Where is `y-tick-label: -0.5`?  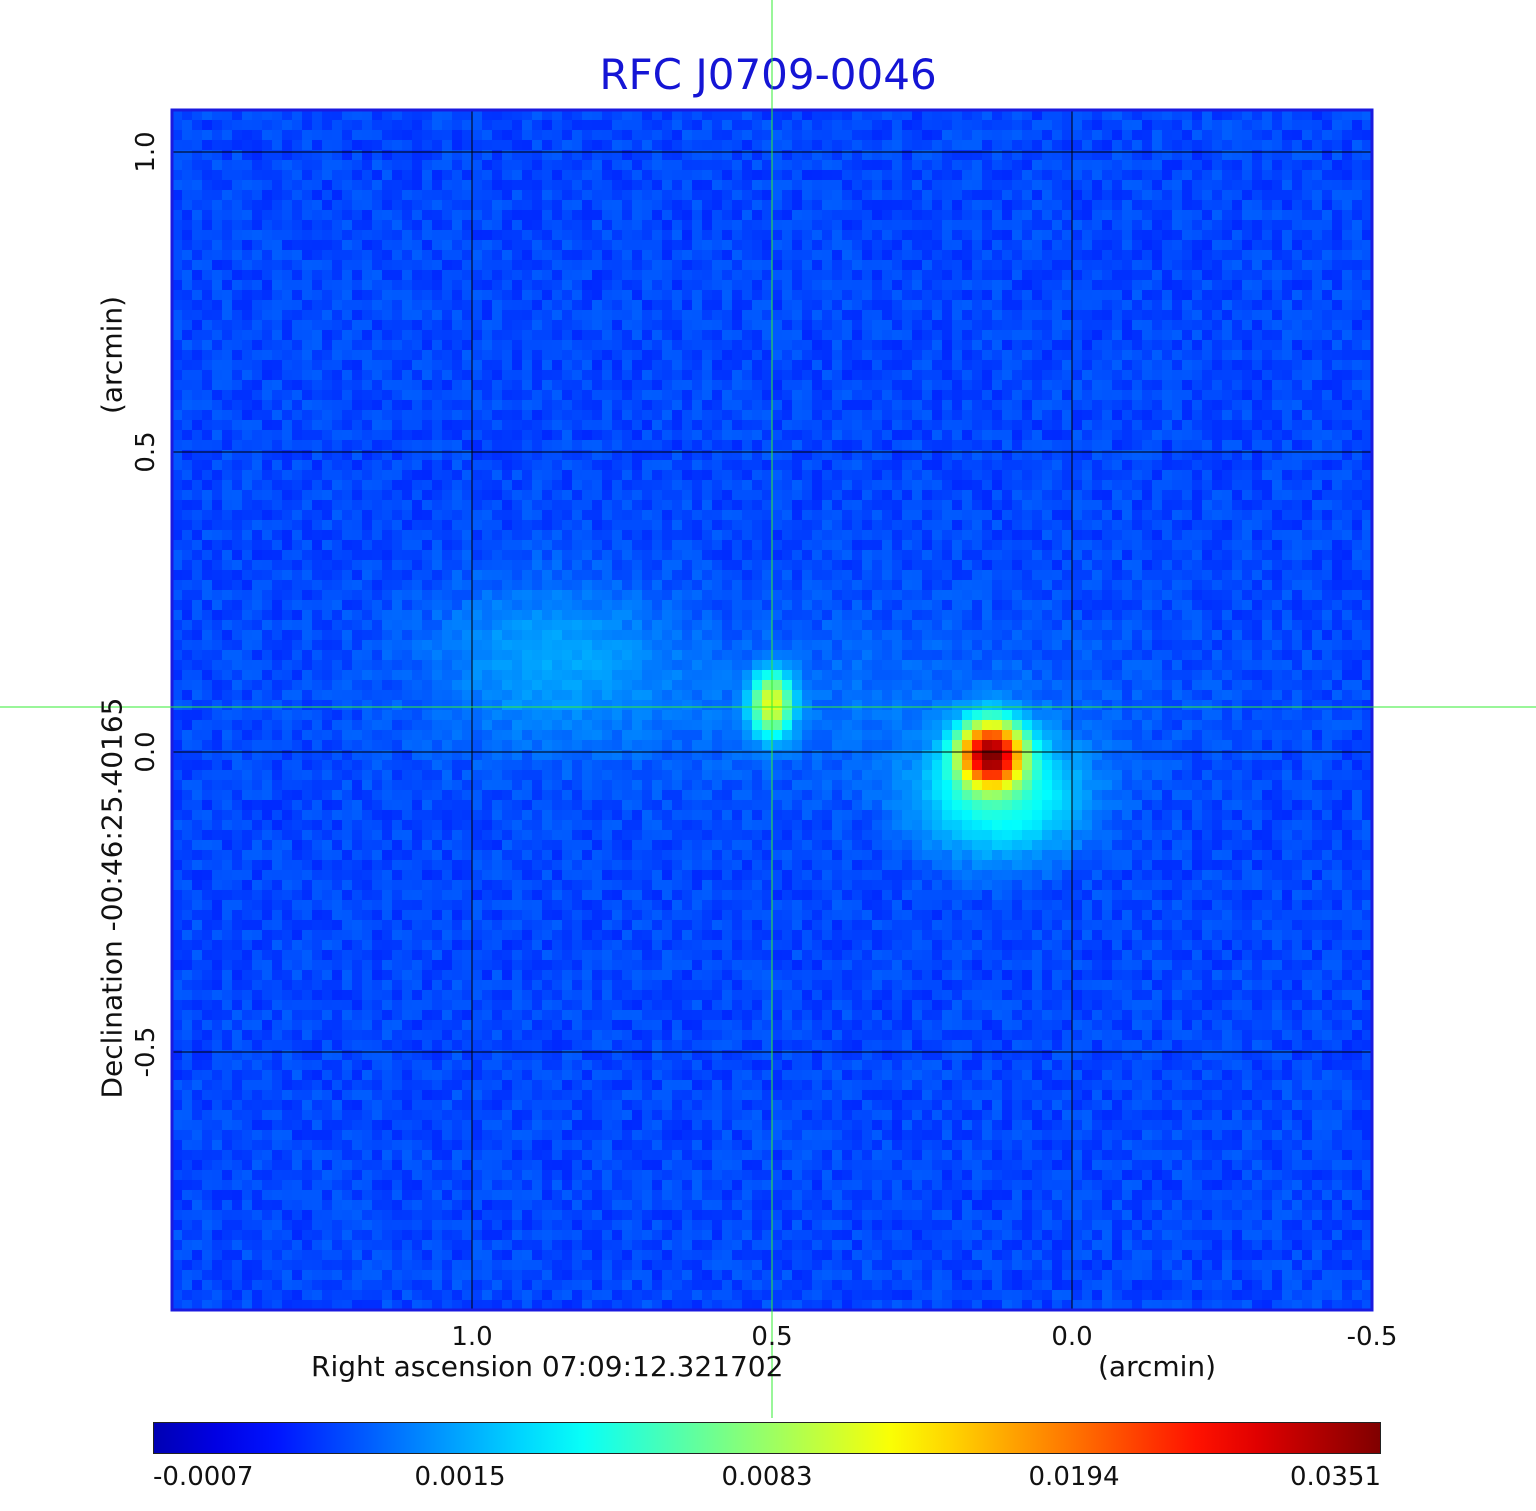 y-tick-label: -0.5 is located at coordinates (146, 1052).